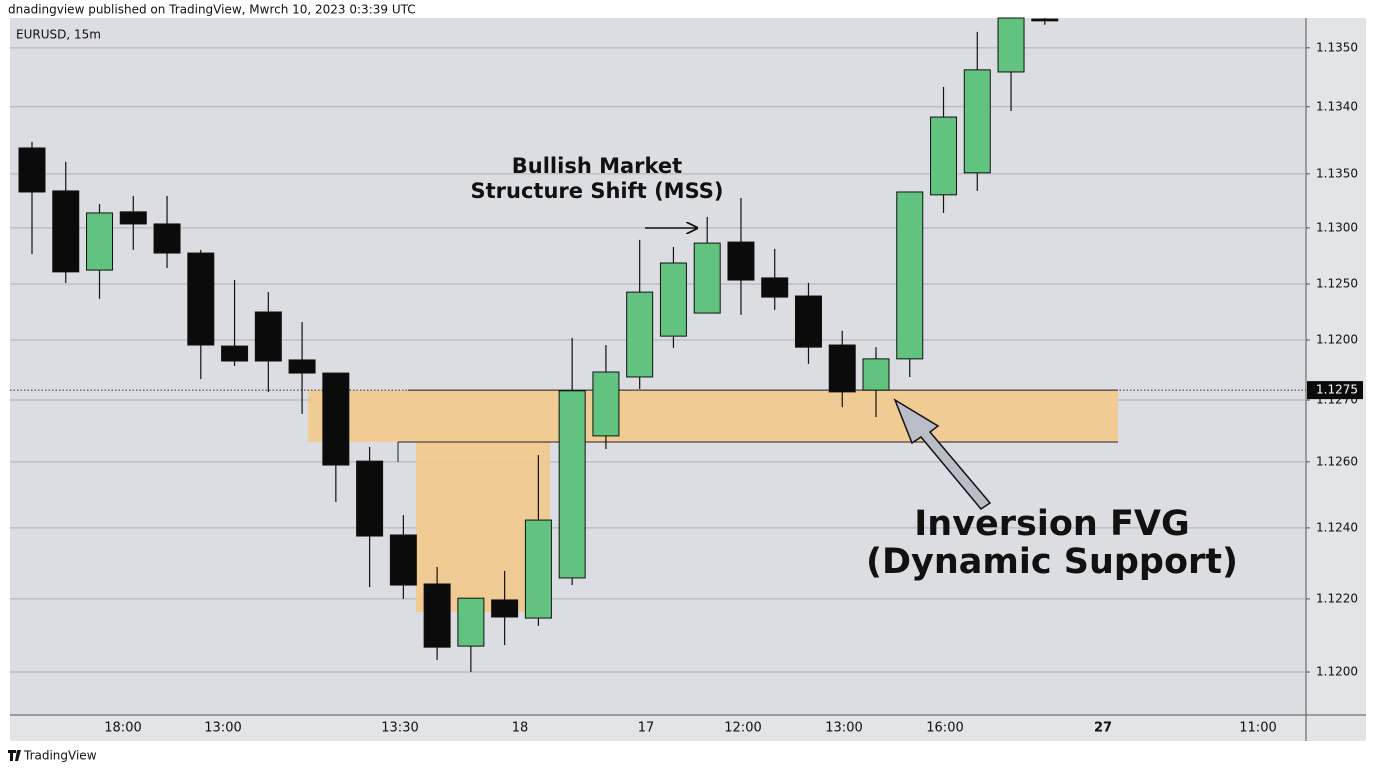 The height and width of the screenshot is (768, 1376). I want to click on x-tick-label: 12:00, so click(742, 728).